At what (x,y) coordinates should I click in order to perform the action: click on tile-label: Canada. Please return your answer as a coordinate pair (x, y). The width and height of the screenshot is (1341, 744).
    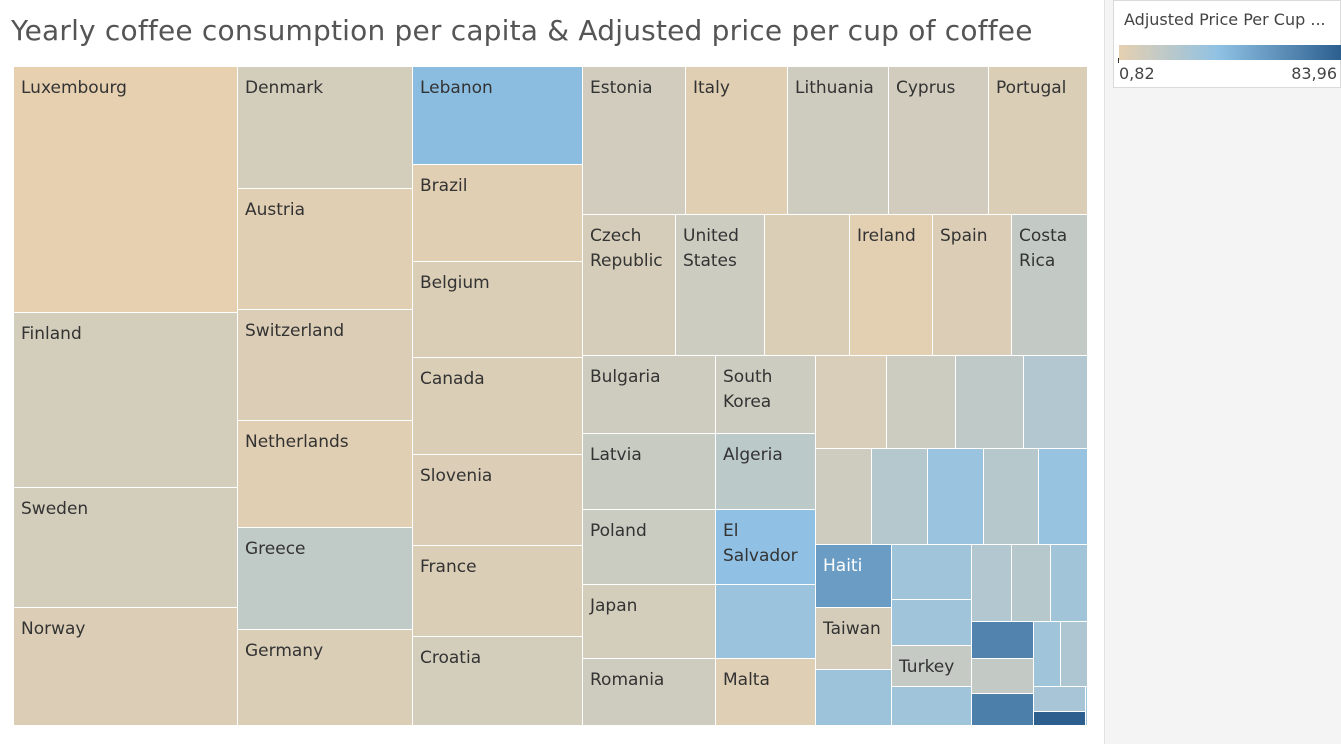
    Looking at the image, I should click on (452, 379).